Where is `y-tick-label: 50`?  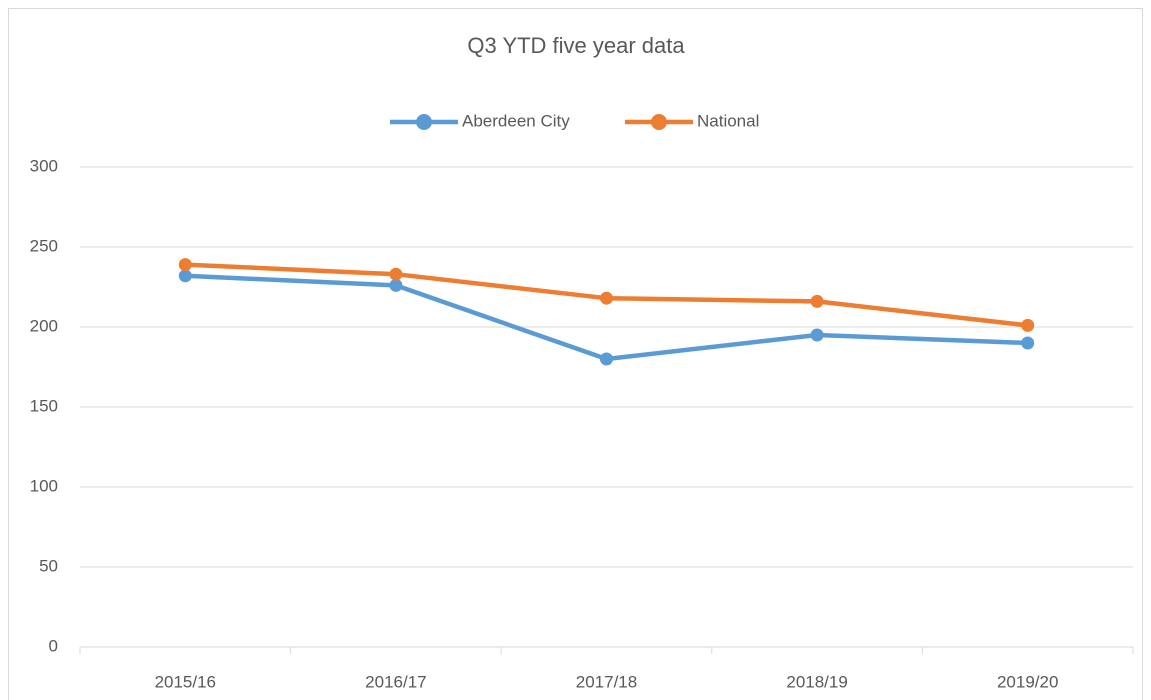 y-tick-label: 50 is located at coordinates (48, 565).